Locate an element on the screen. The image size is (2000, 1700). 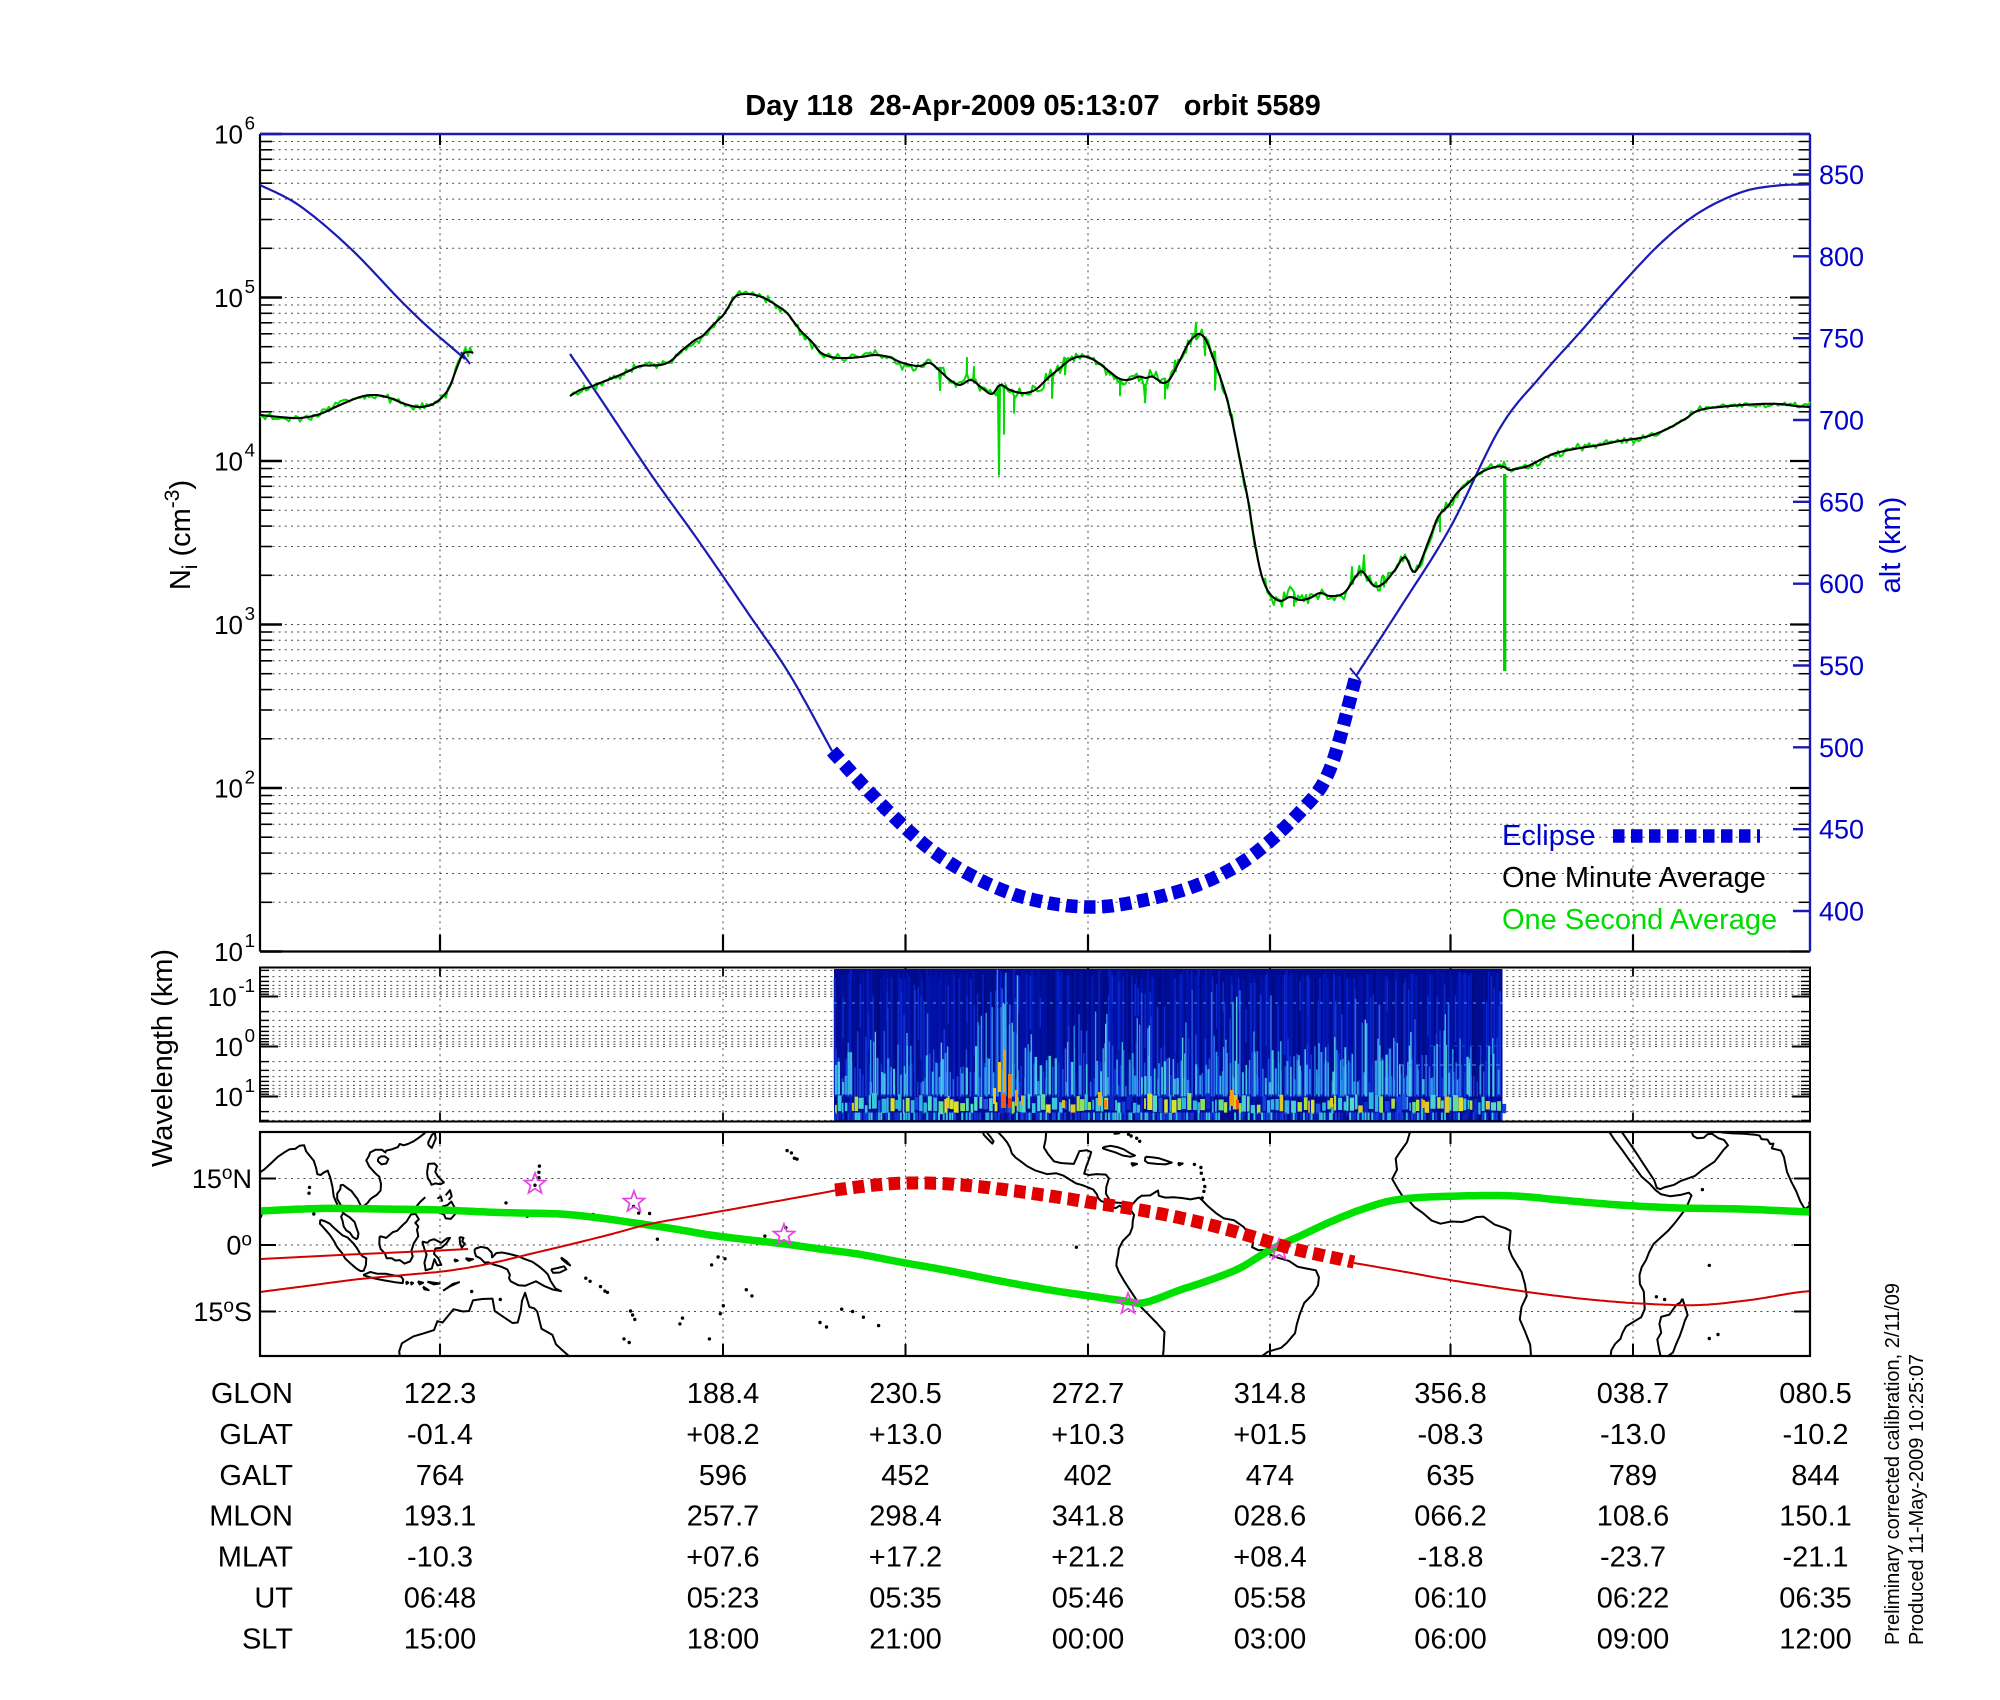
svg-text: 764 is located at coordinates (440, 1476).